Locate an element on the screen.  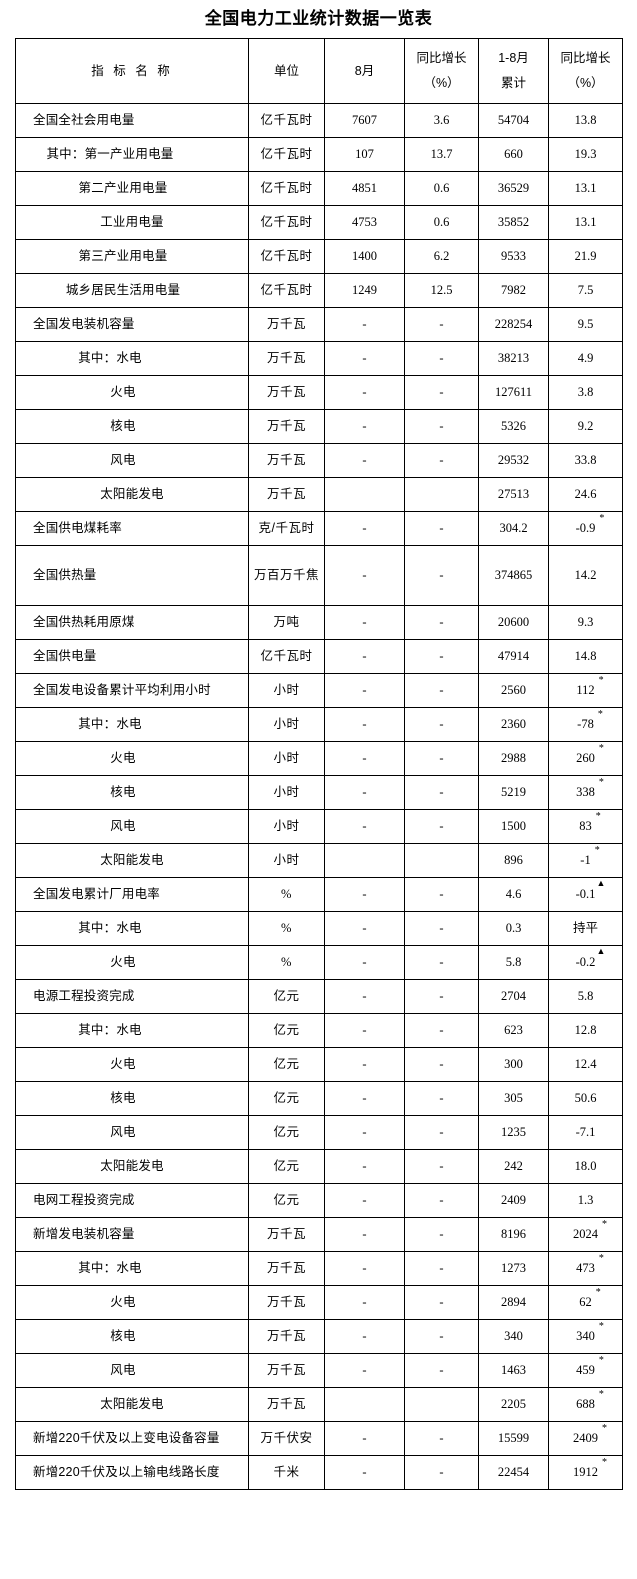
row-cumulative-value: 305 is located at coordinates (513, 1099).